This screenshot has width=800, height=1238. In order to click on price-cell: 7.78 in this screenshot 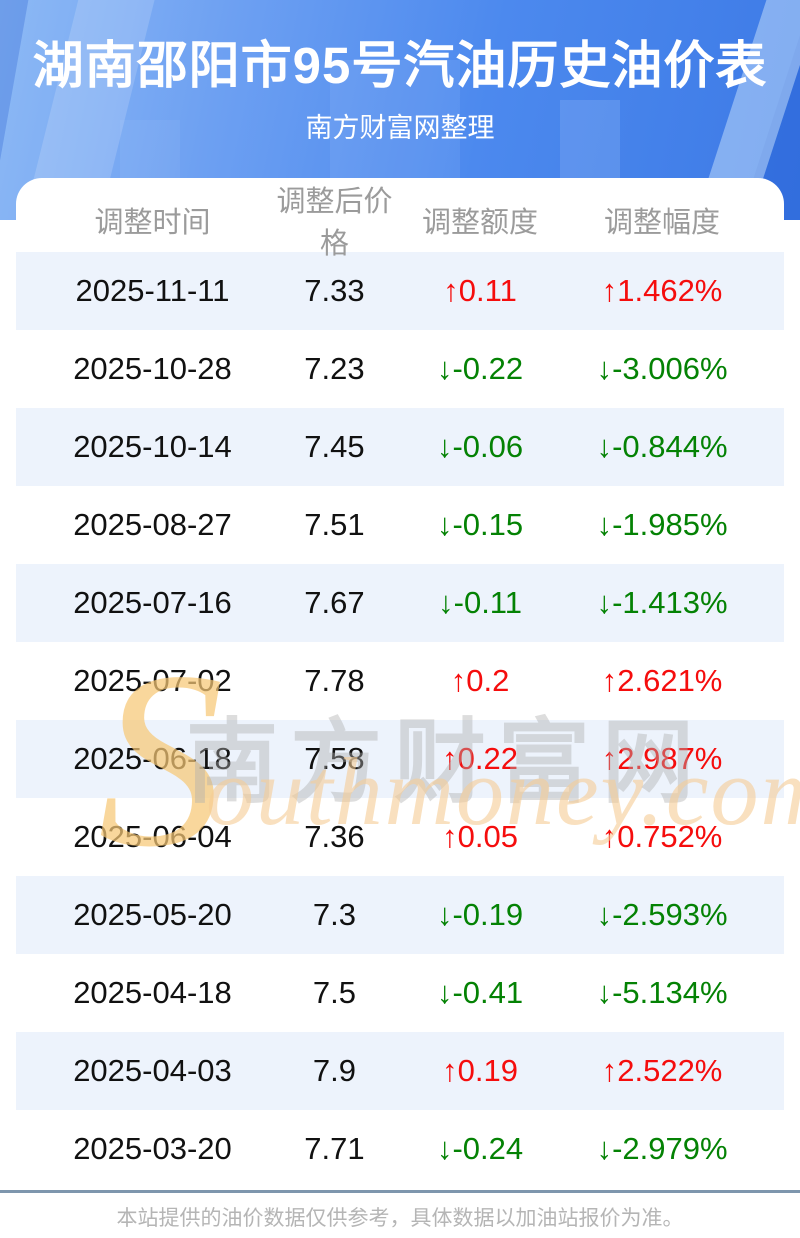, I will do `click(334, 680)`.